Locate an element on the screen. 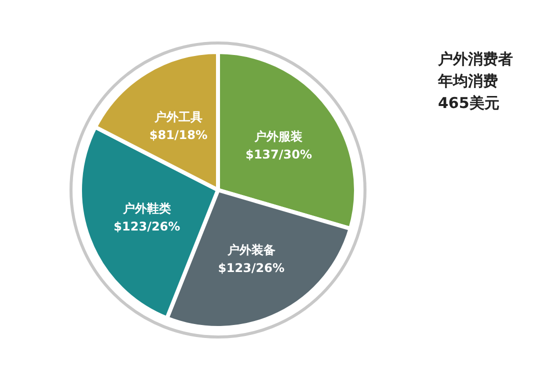 This screenshot has width=560, height=390. slice-label: 户外装备 is located at coordinates (251, 250).